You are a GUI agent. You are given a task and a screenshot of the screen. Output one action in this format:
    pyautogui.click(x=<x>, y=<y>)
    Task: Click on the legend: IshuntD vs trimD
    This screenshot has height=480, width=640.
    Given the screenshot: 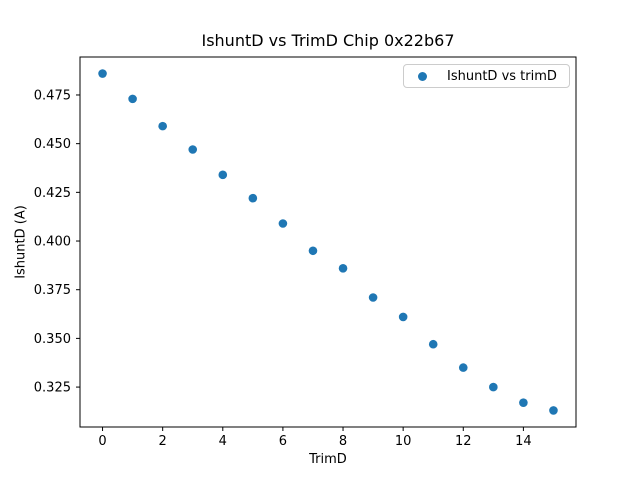 What is the action you would take?
    pyautogui.click(x=486, y=76)
    